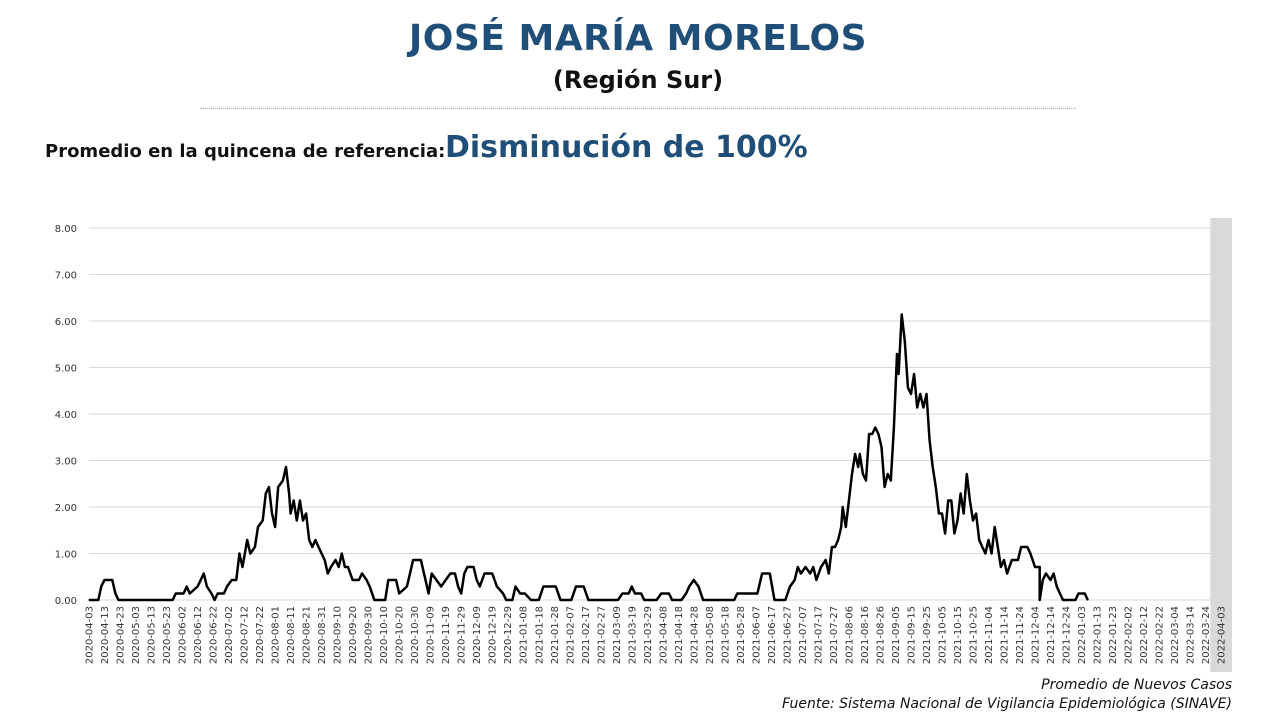  Describe the element at coordinates (136, 635) in the screenshot. I see `x-tick-label: 2020-05-03` at that location.